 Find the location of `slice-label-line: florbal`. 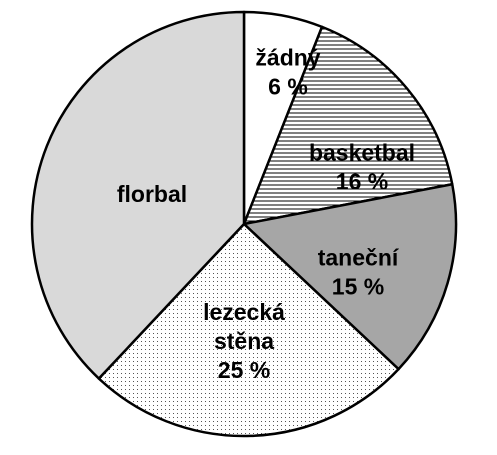

slice-label-line: florbal is located at coordinates (152, 194).